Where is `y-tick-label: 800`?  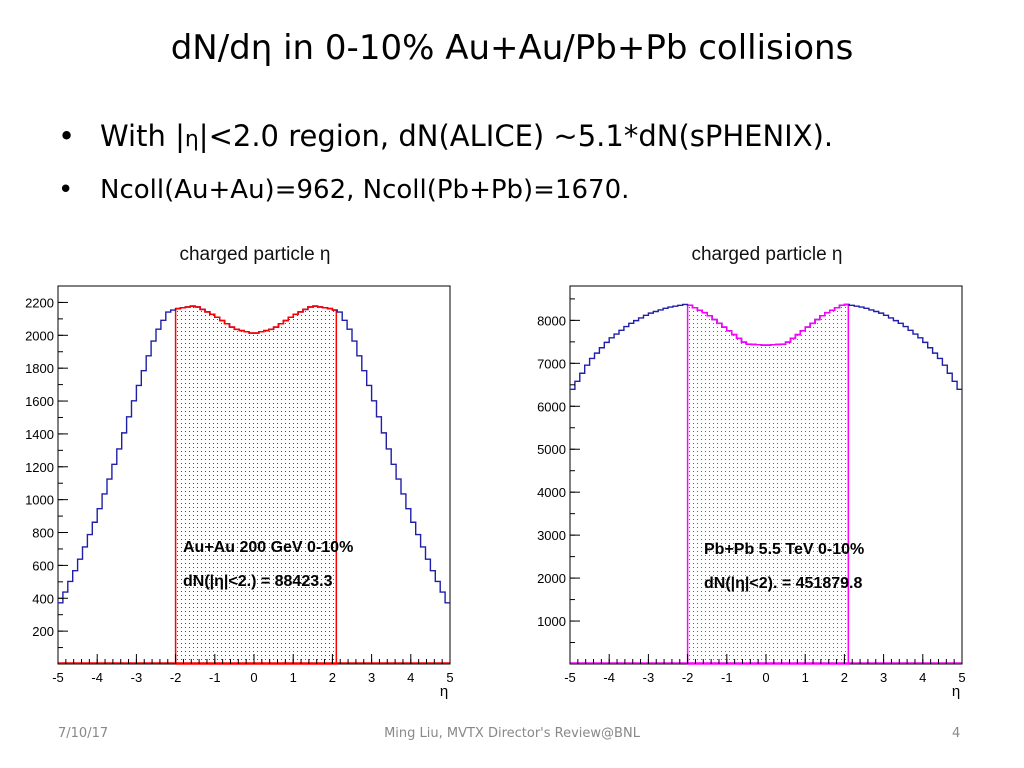 y-tick-label: 800 is located at coordinates (43, 533).